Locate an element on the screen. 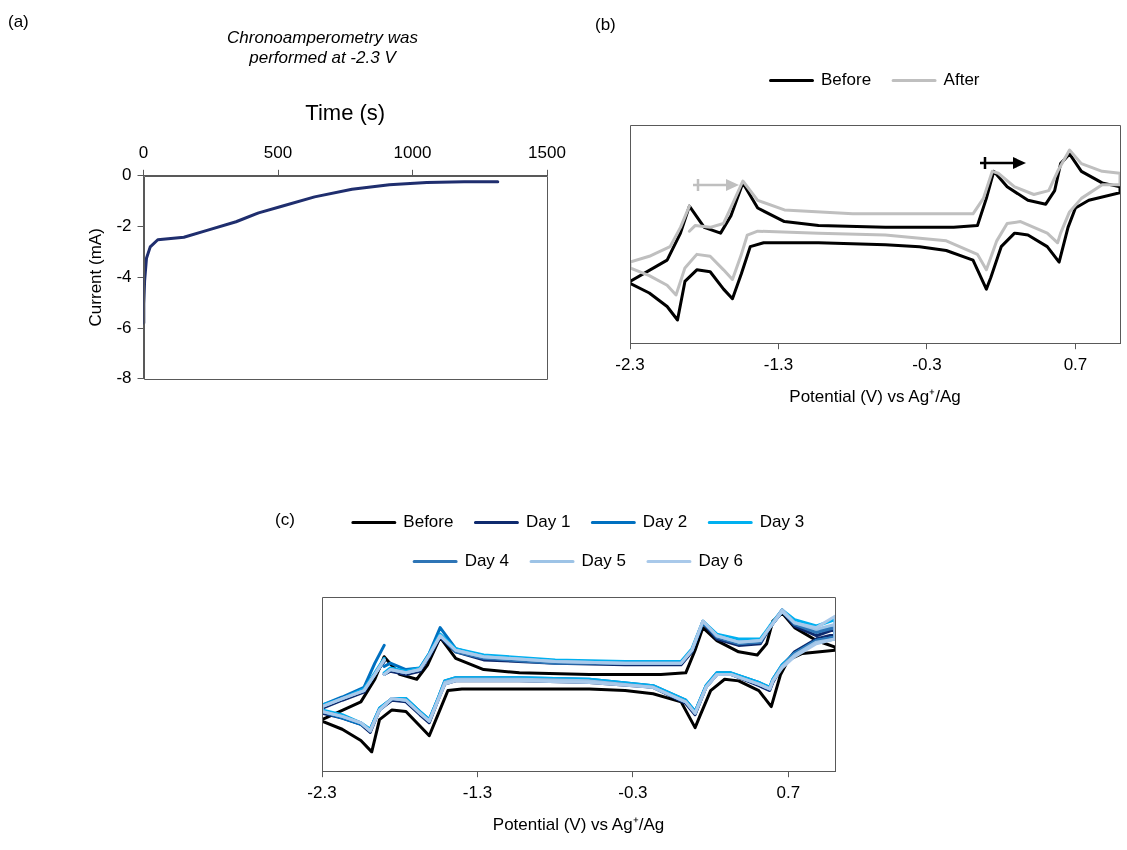 The height and width of the screenshot is (850, 1127). legend-label: After is located at coordinates (961, 80).